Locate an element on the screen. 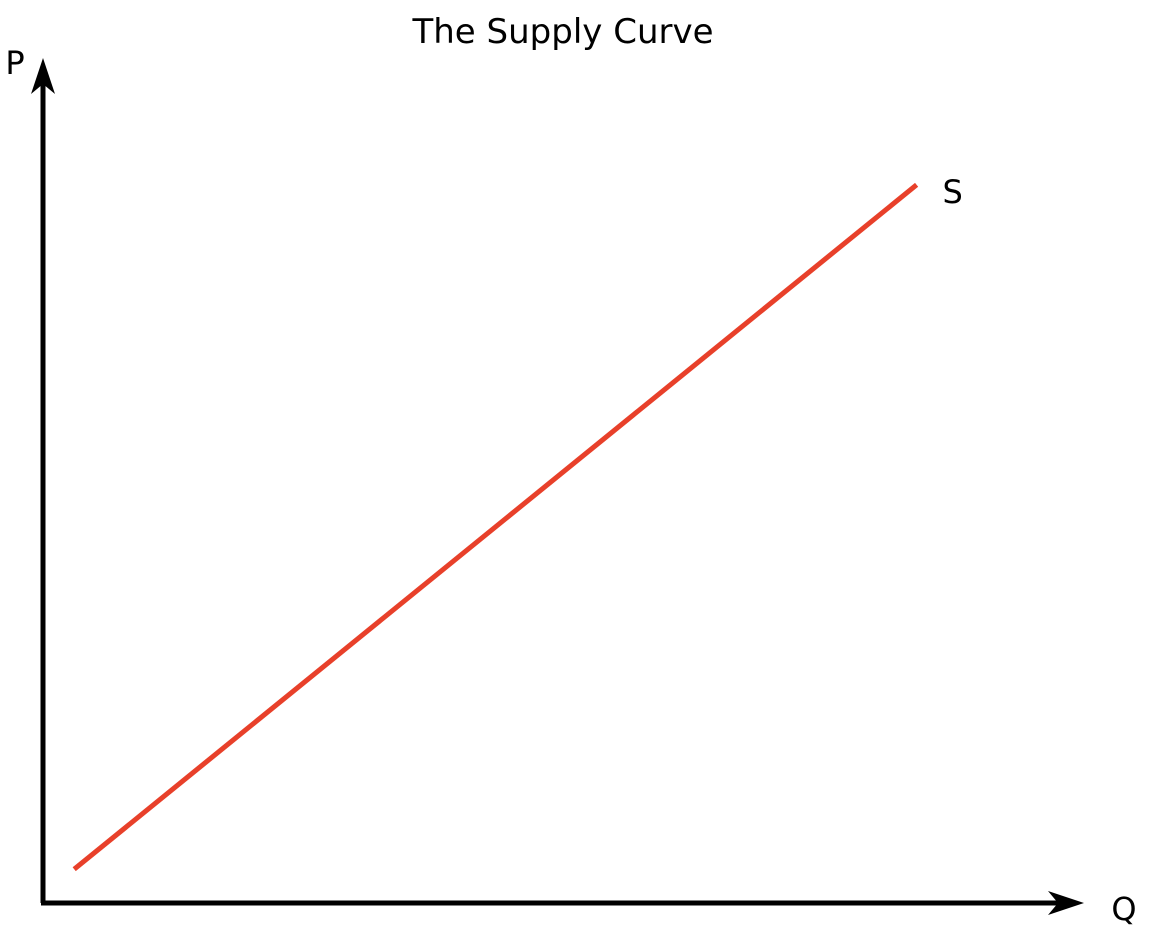 This screenshot has width=1158, height=936. y-axis-arrow-icon is located at coordinates (43, 76).